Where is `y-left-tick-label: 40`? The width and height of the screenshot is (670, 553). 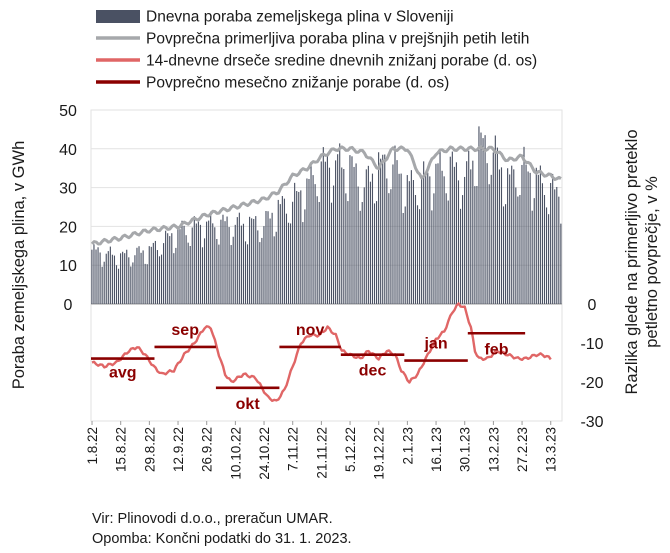 y-left-tick-label: 40 is located at coordinates (68, 150).